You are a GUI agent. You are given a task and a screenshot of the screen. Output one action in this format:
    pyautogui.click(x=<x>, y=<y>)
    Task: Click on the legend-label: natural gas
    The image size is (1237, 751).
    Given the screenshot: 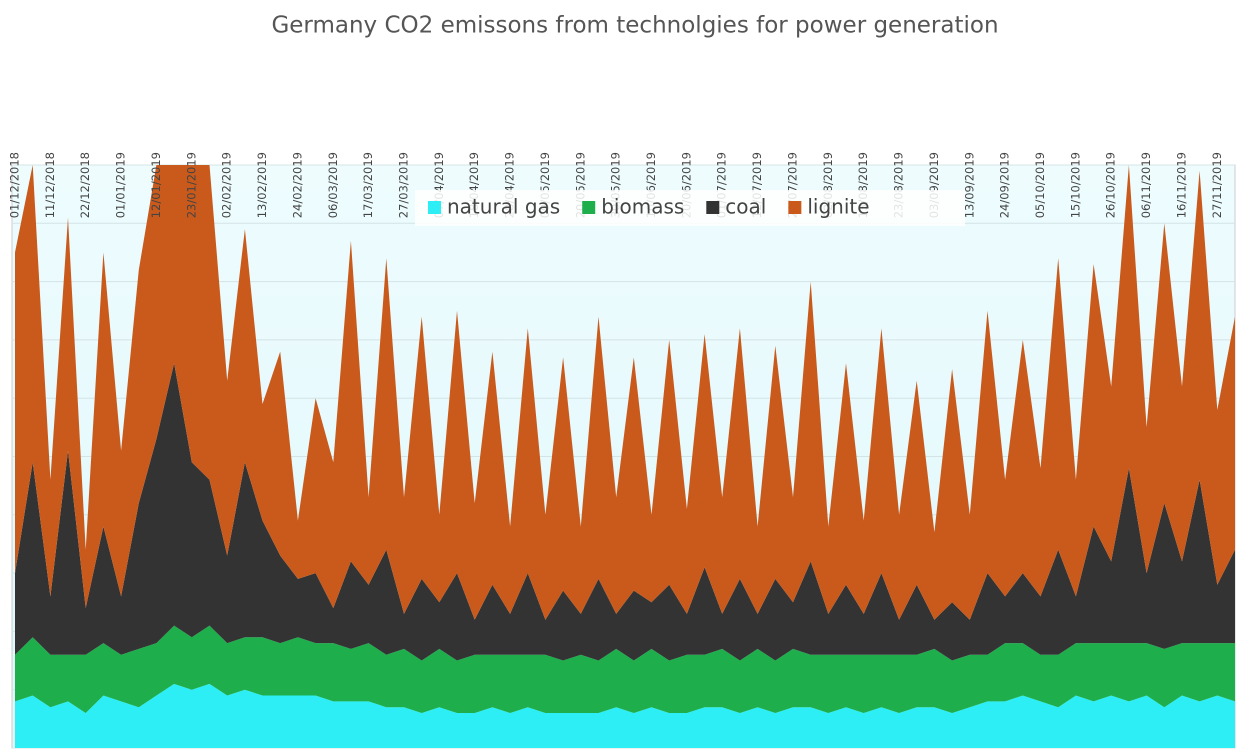 What is the action you would take?
    pyautogui.click(x=503, y=207)
    